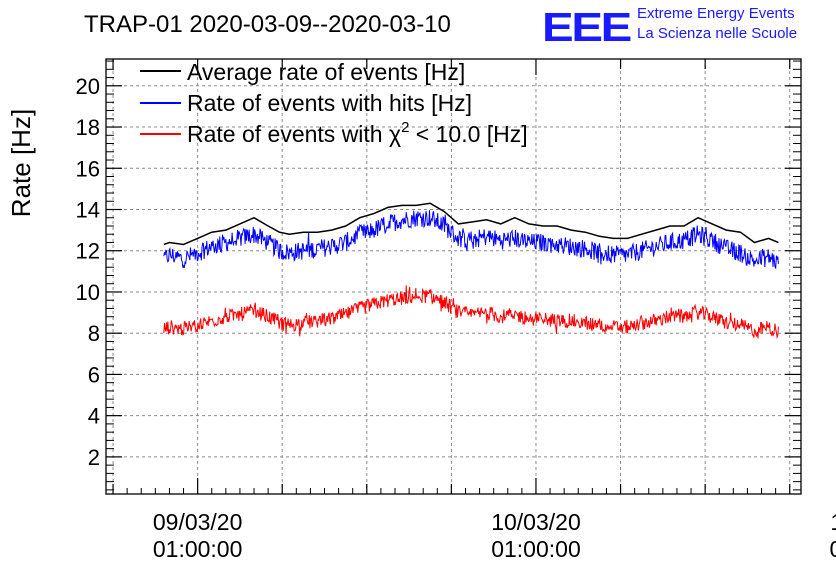 This screenshot has width=836, height=572. I want to click on y-tick-label: 6, so click(94, 374).